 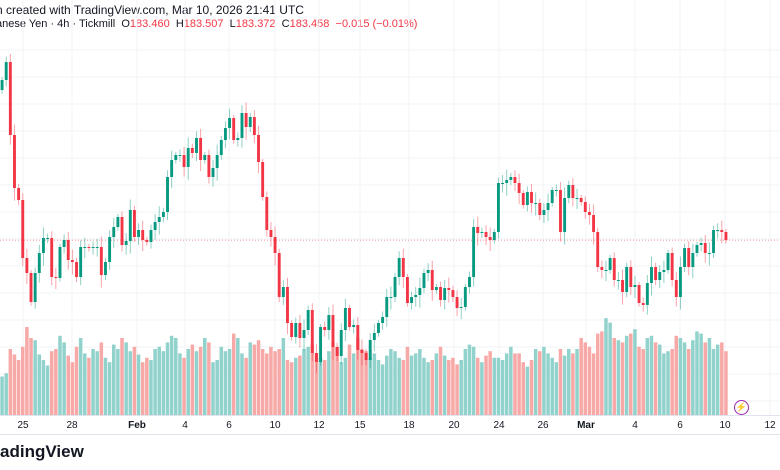 What do you see at coordinates (72, 425) in the screenshot?
I see `time-axis-tick-label: 28` at bounding box center [72, 425].